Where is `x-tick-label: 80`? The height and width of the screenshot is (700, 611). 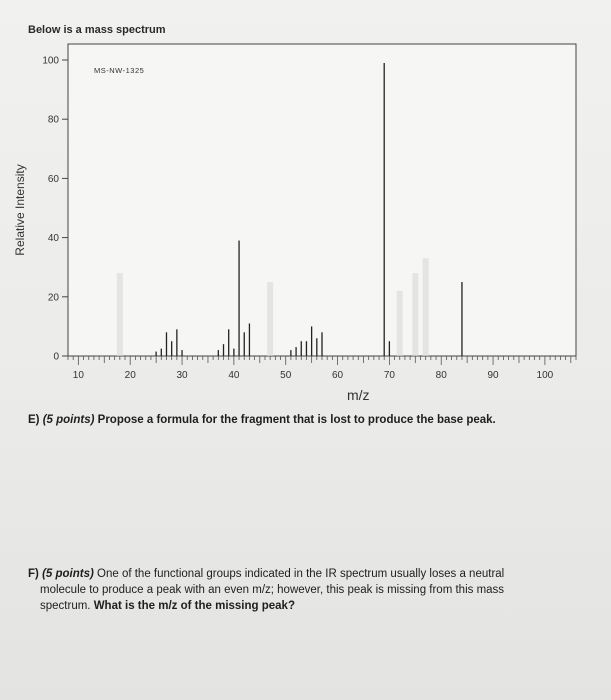
x-tick-label: 80 is located at coordinates (442, 375).